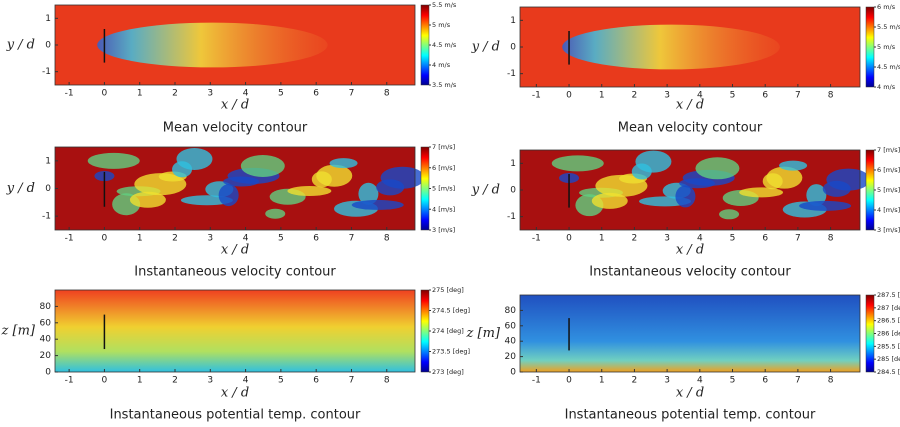 This screenshot has height=427, width=900. What do you see at coordinates (444, 85) in the screenshot?
I see `colorbar-label: 3.5 m/s` at bounding box center [444, 85].